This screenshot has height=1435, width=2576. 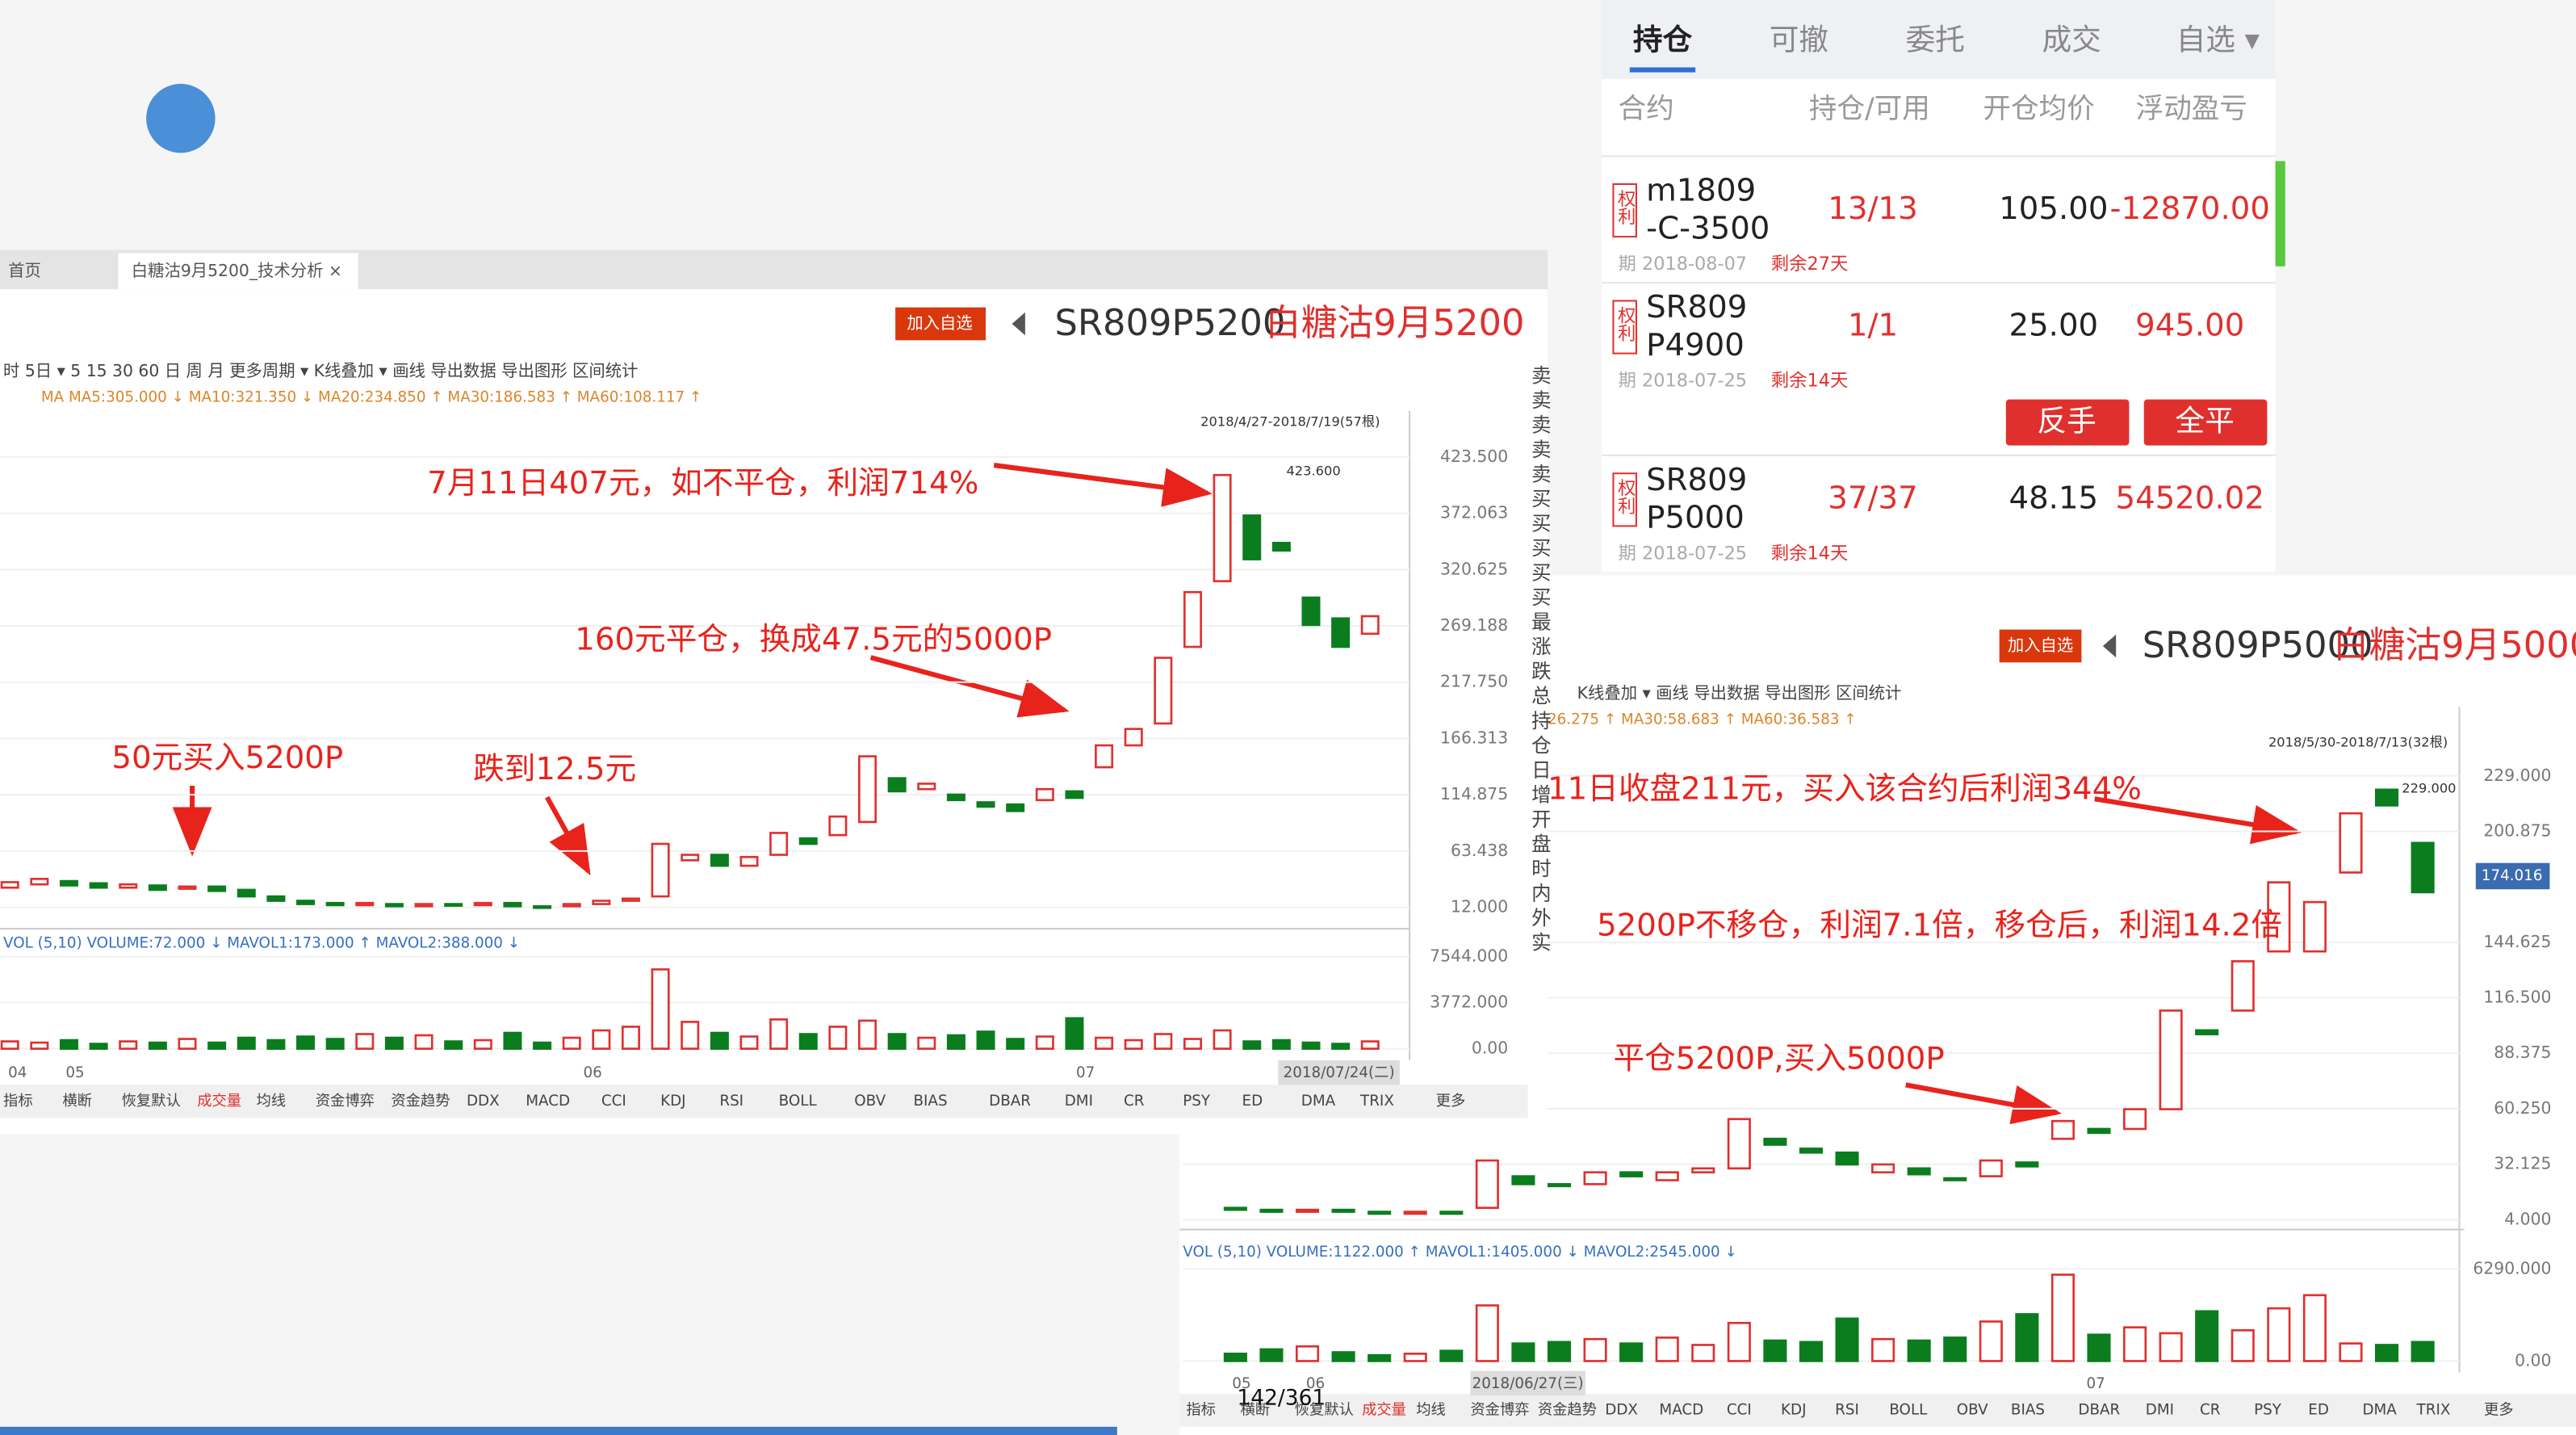 I want to click on last-price-box, so click(x=2512, y=876).